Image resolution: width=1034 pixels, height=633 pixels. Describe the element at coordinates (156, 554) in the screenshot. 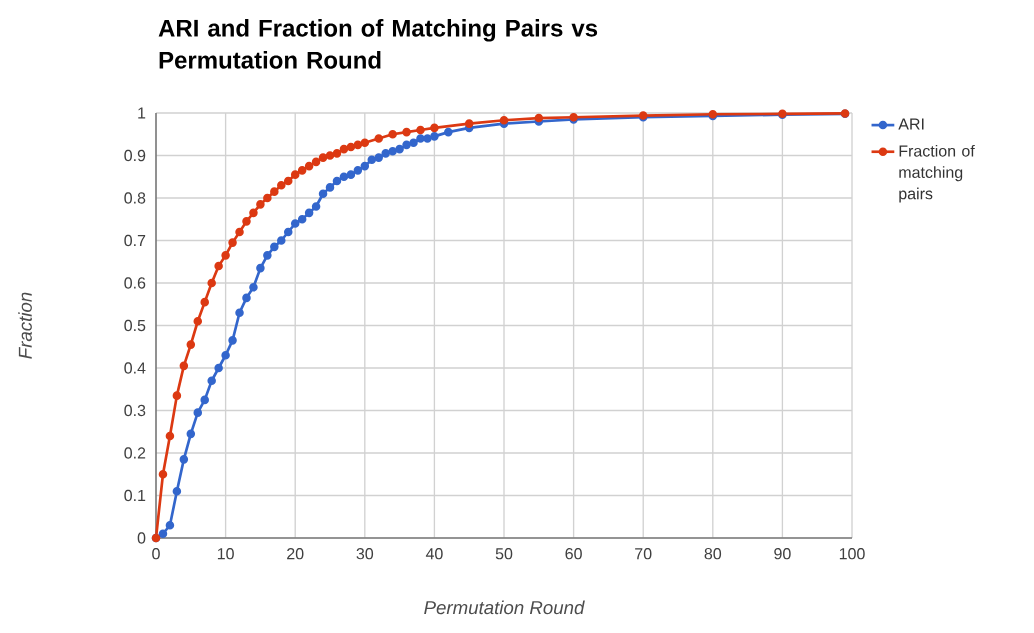

I see `x-tick-label: 0` at that location.